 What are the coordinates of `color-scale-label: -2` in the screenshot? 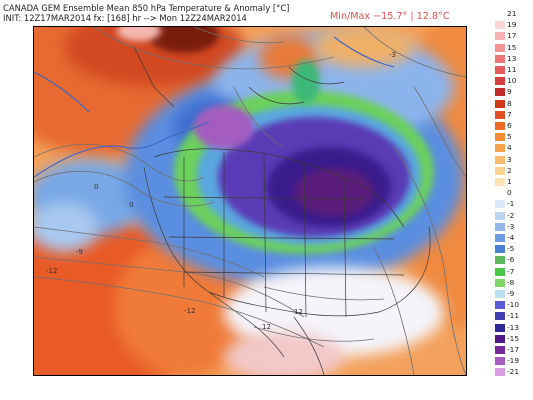 It's located at (511, 215).